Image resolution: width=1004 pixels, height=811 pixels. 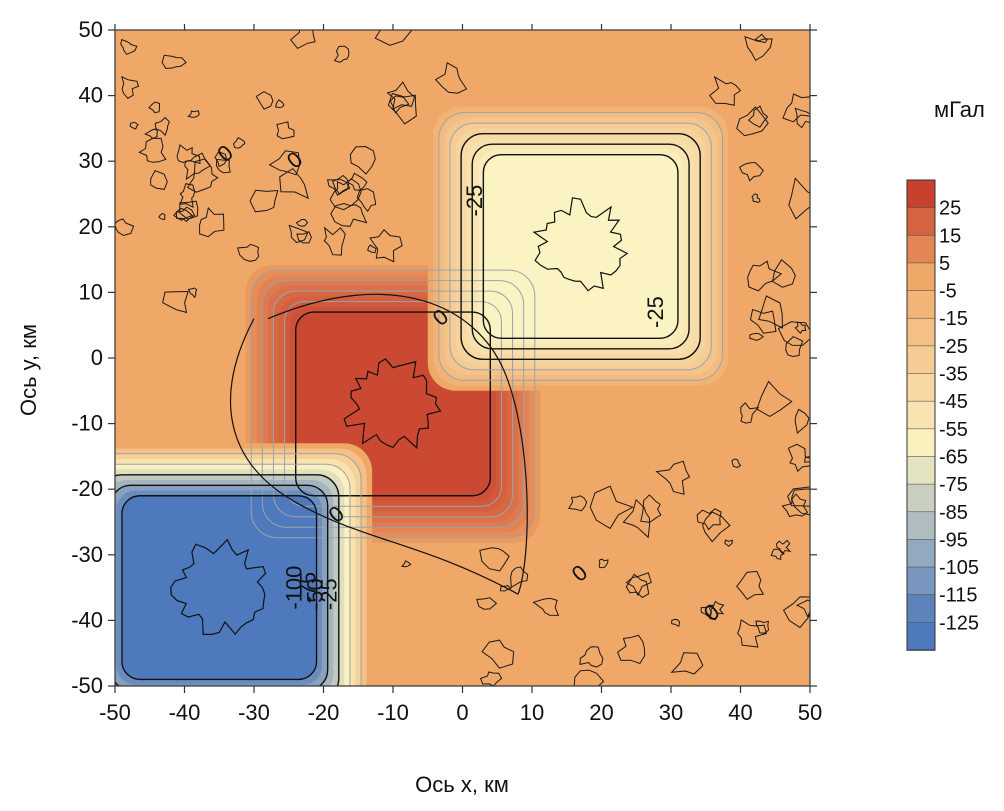 I want to click on colorbar-label: 5, so click(x=944, y=264).